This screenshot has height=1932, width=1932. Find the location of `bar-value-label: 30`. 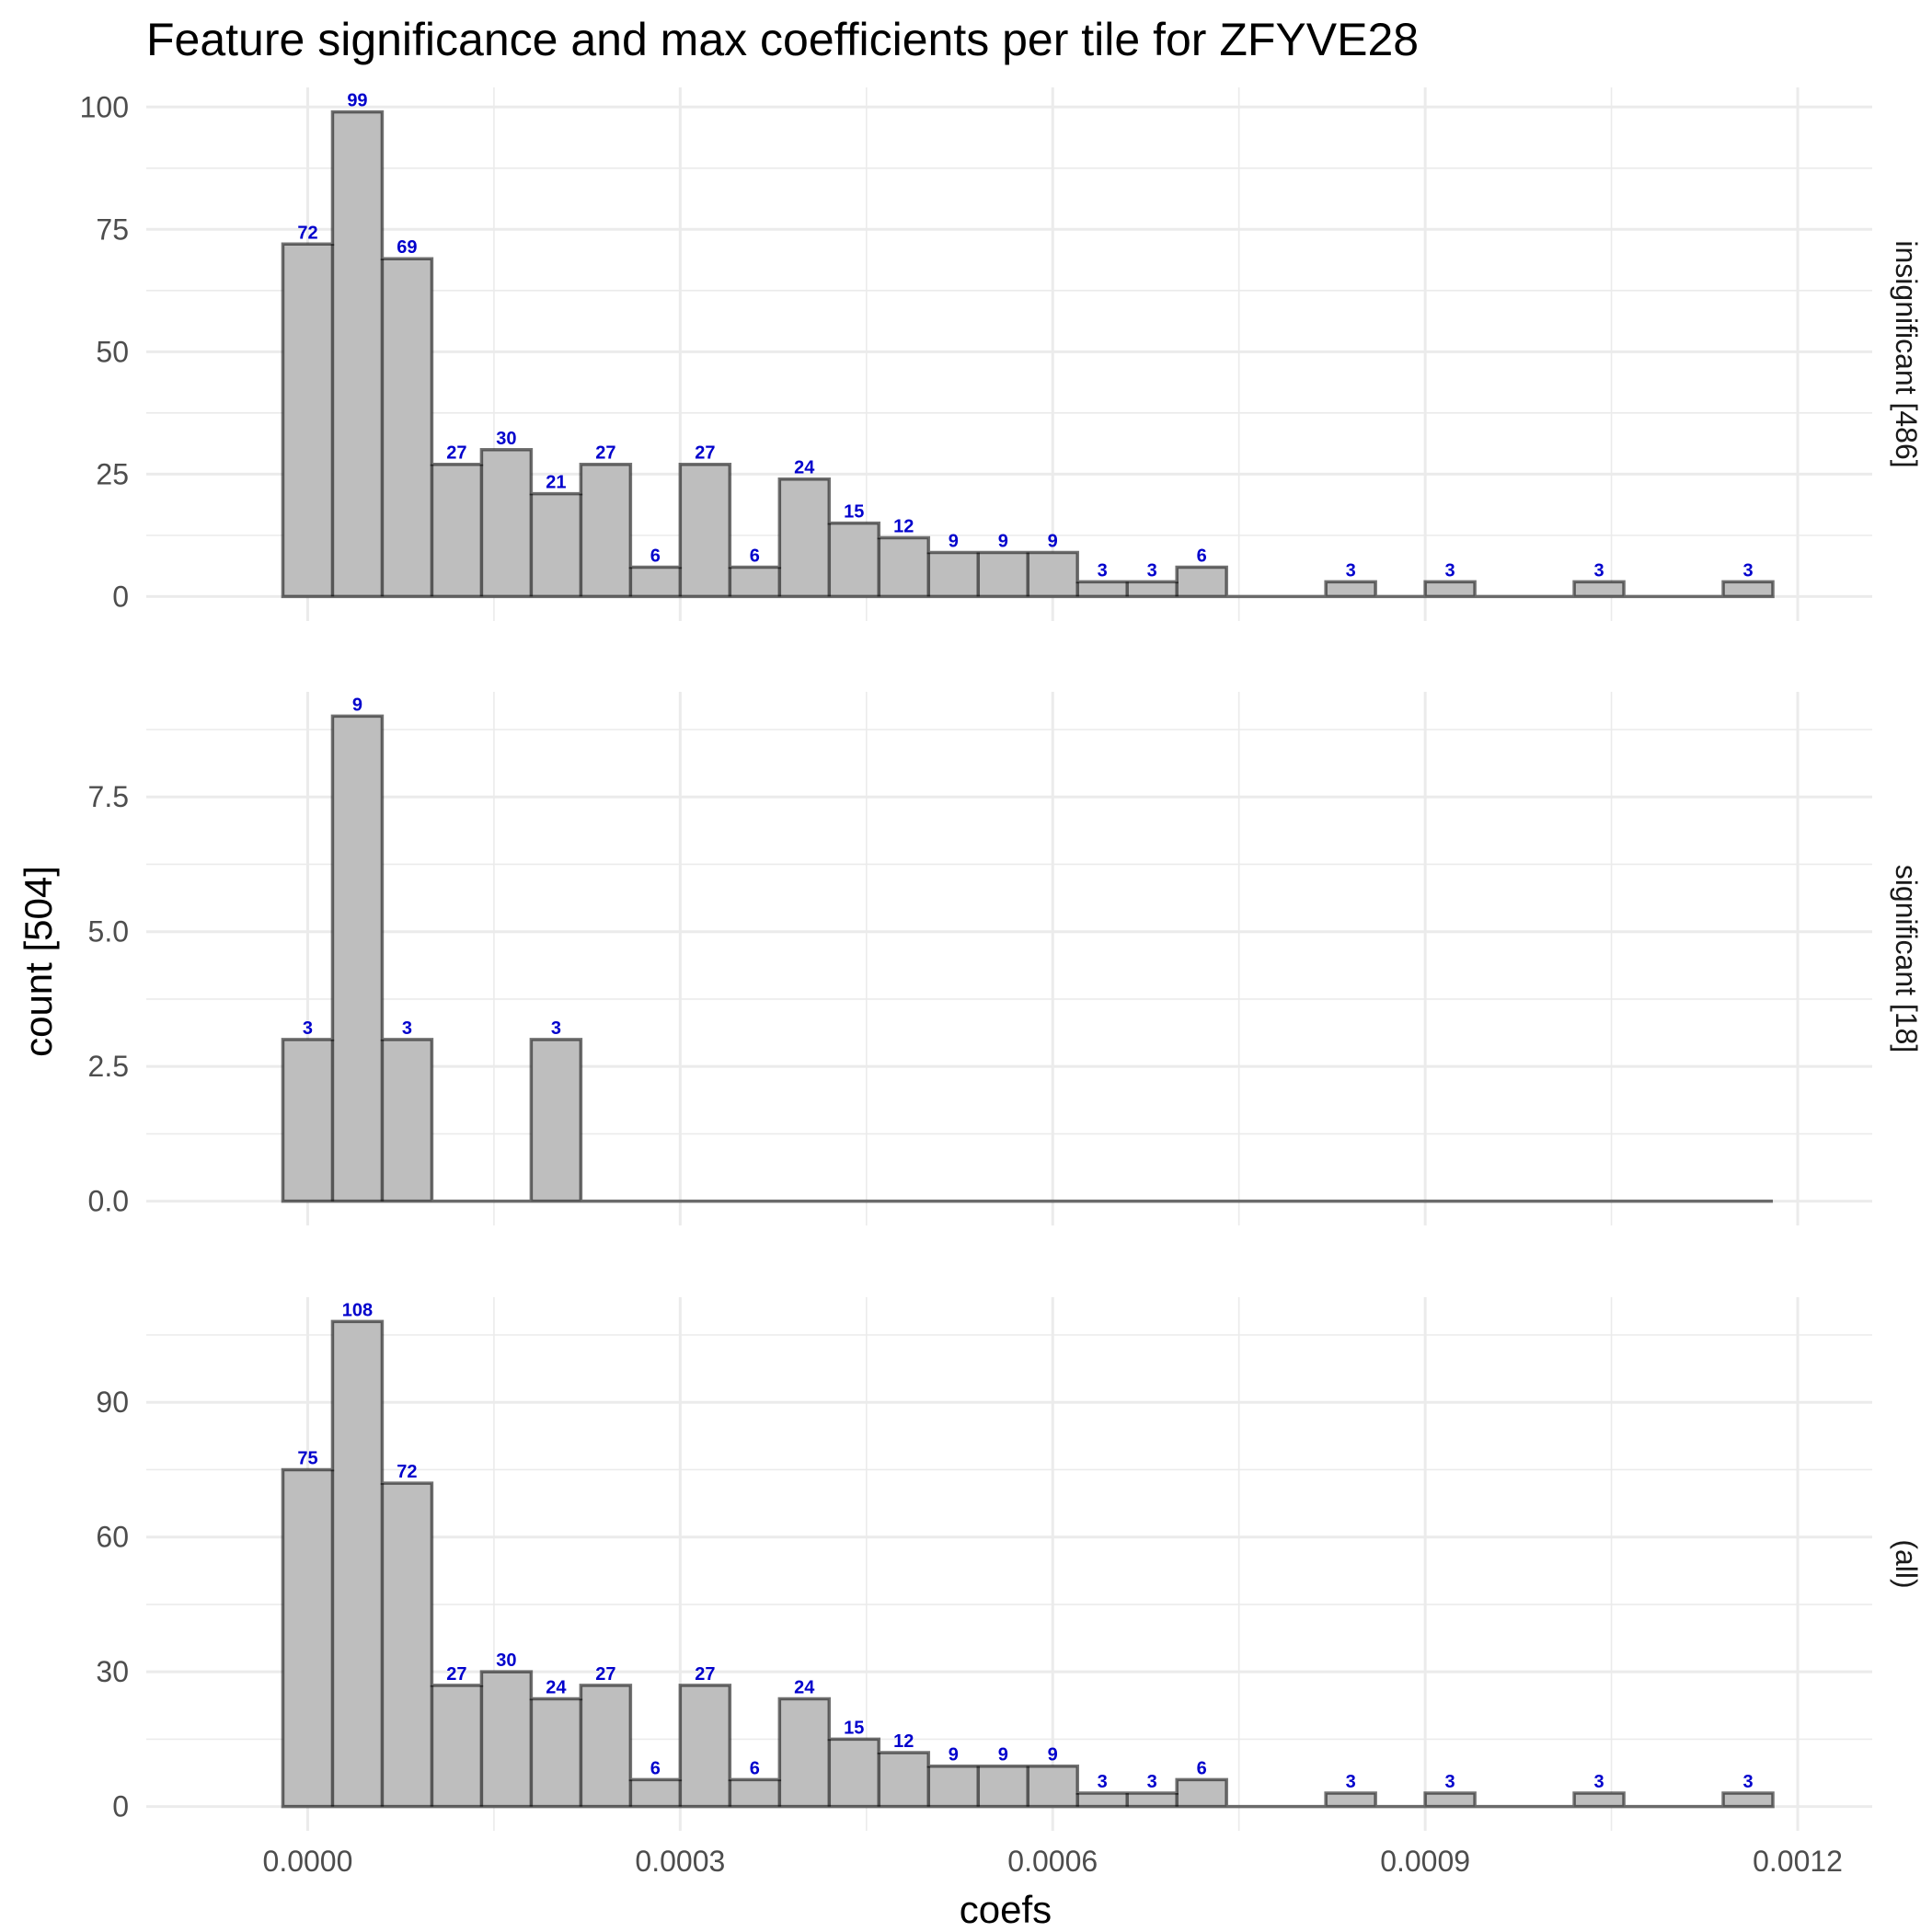

bar-value-label: 30 is located at coordinates (506, 439).